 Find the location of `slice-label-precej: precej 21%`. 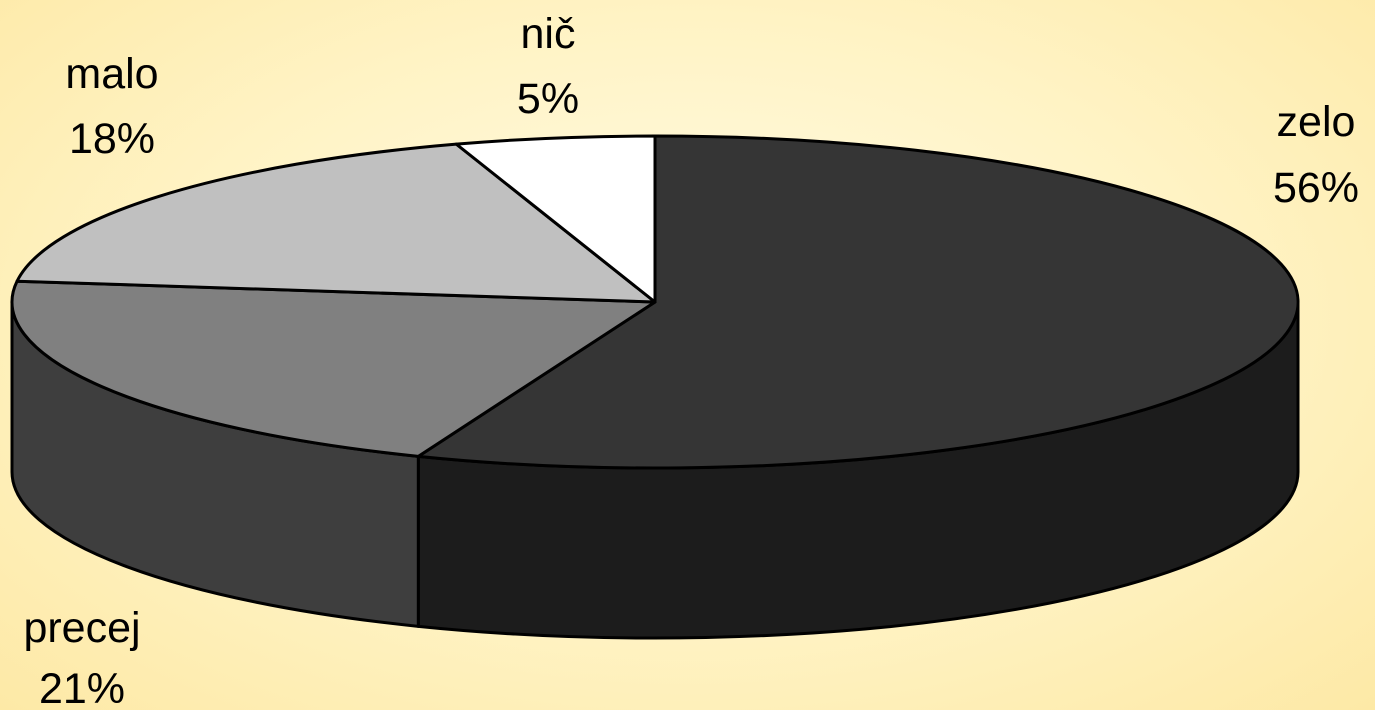

slice-label-precej: precej 21% is located at coordinates (81, 657).